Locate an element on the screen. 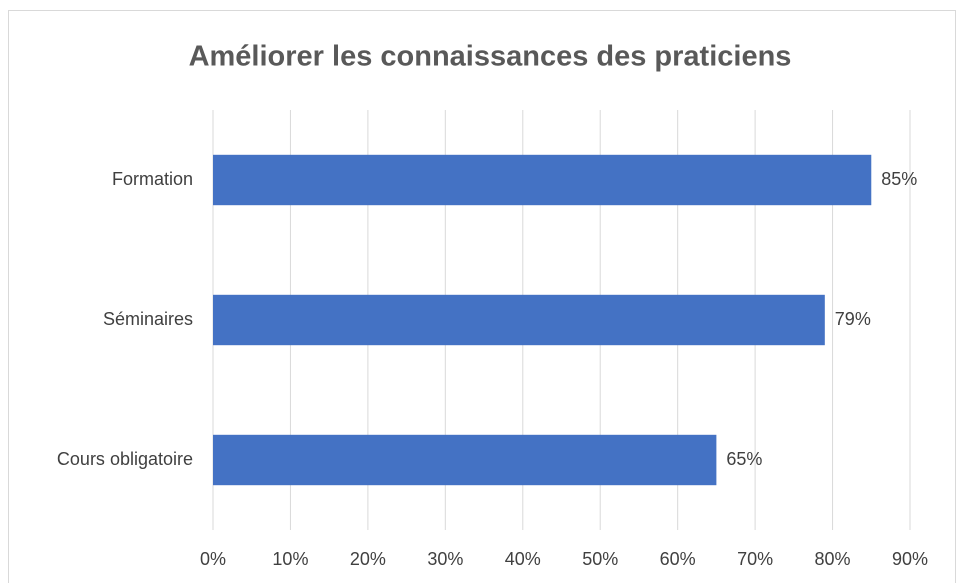  x-tick-label: 40% is located at coordinates (523, 559).